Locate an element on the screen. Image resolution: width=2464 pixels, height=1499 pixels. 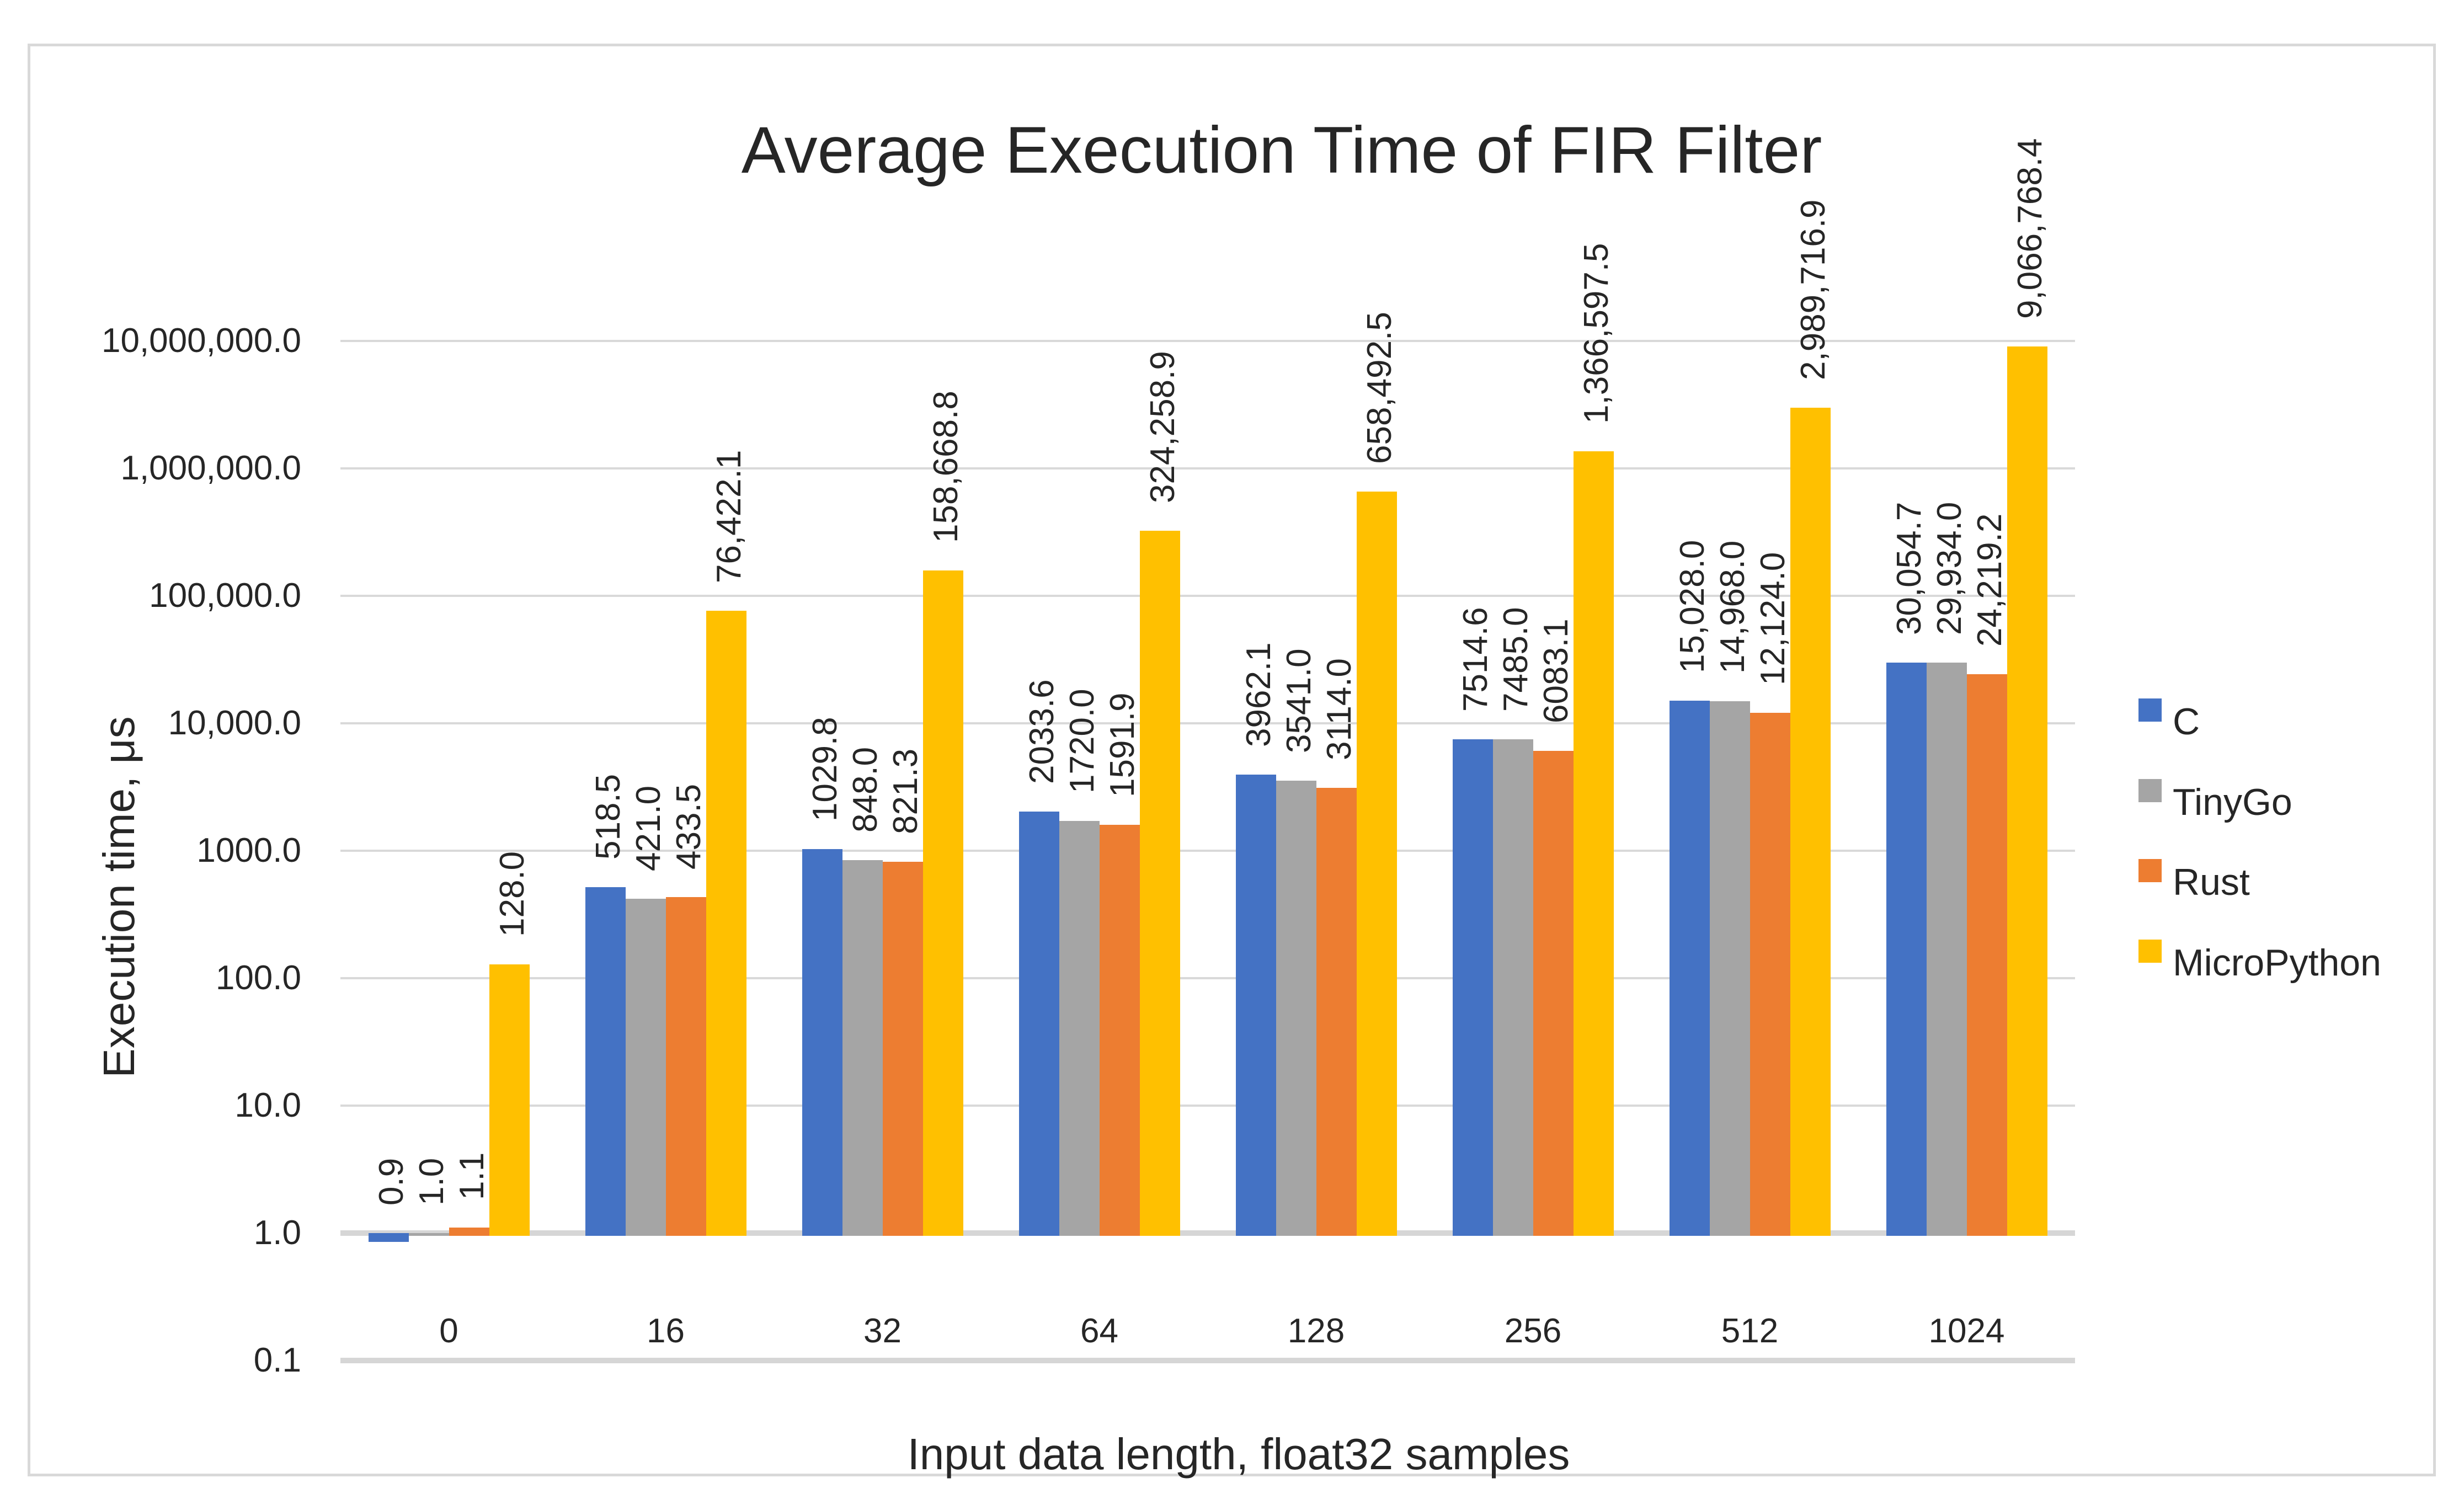
data-label-c-128: 3962.1 is located at coordinates (1259, 694).